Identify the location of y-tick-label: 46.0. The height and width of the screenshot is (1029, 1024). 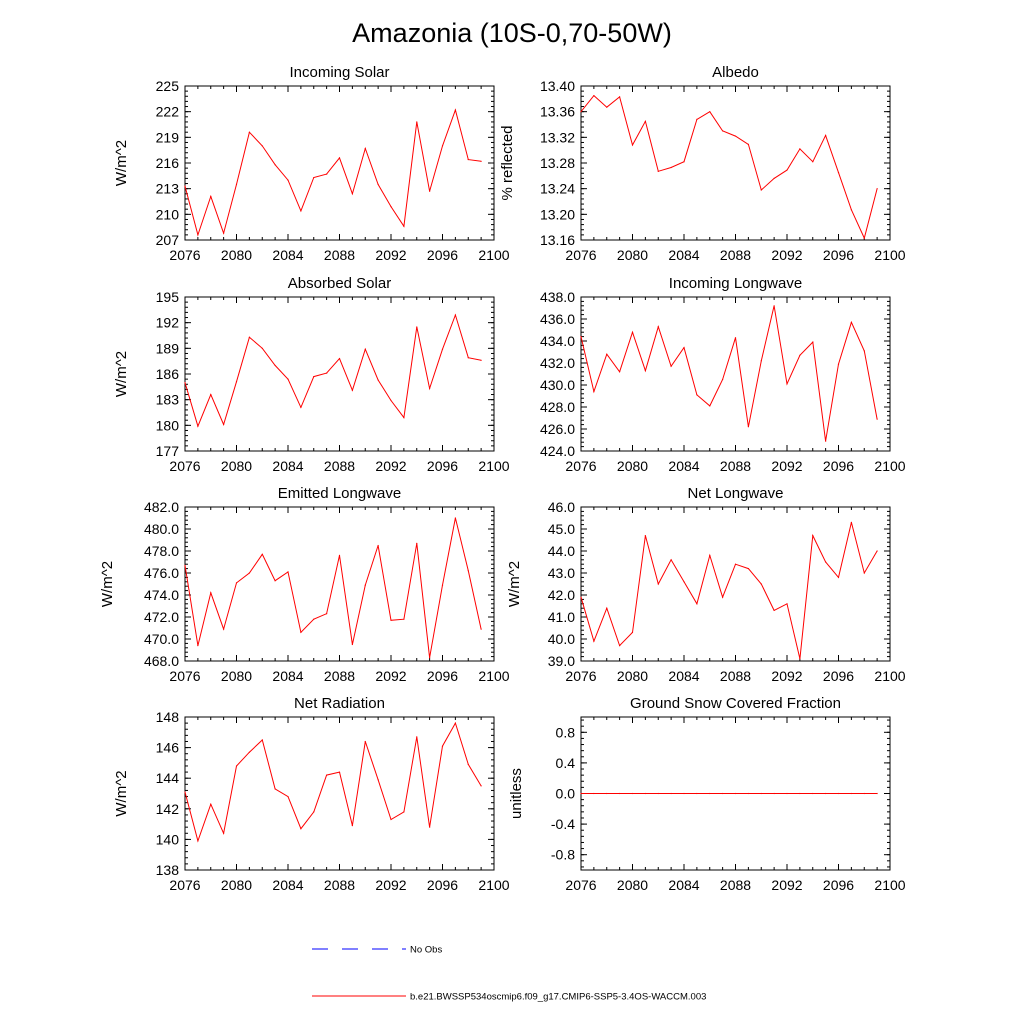
(561, 507).